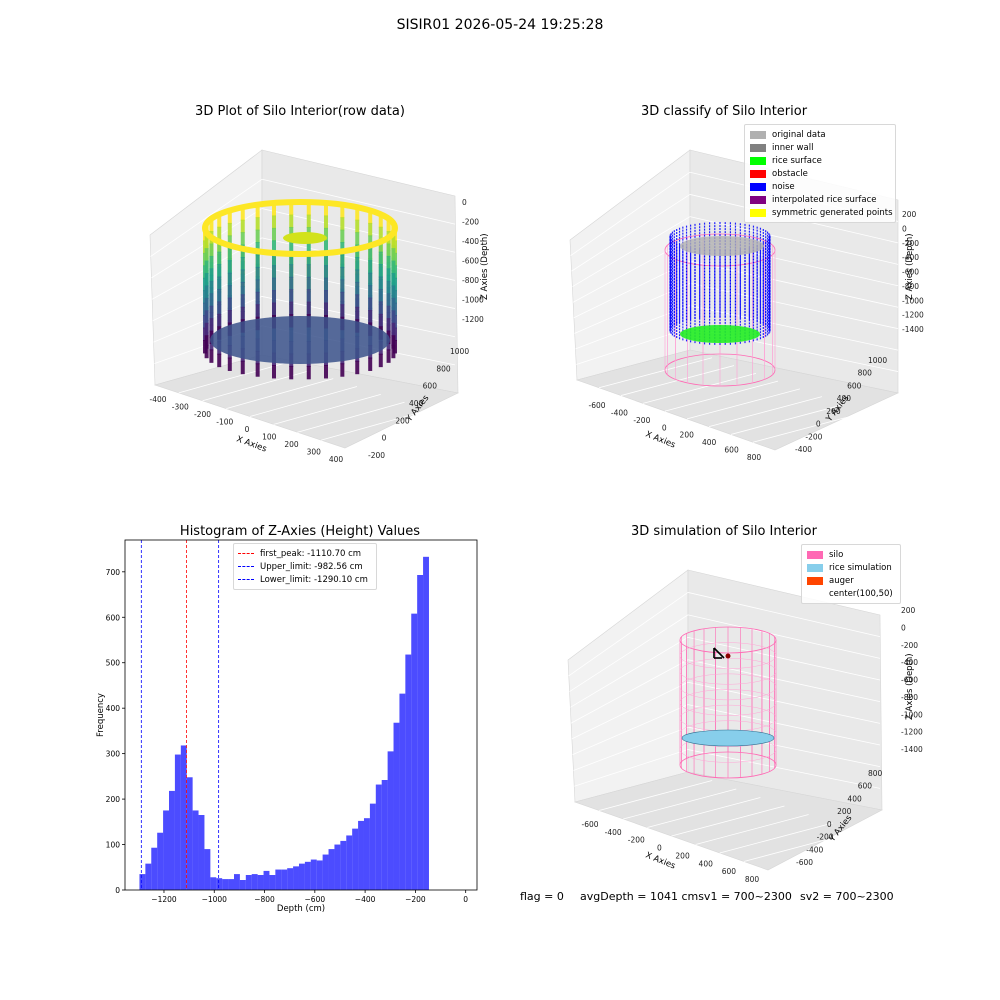 The image size is (1000, 1000). Describe the element at coordinates (829, 824) in the screenshot. I see `y-tick-label: 0` at that location.